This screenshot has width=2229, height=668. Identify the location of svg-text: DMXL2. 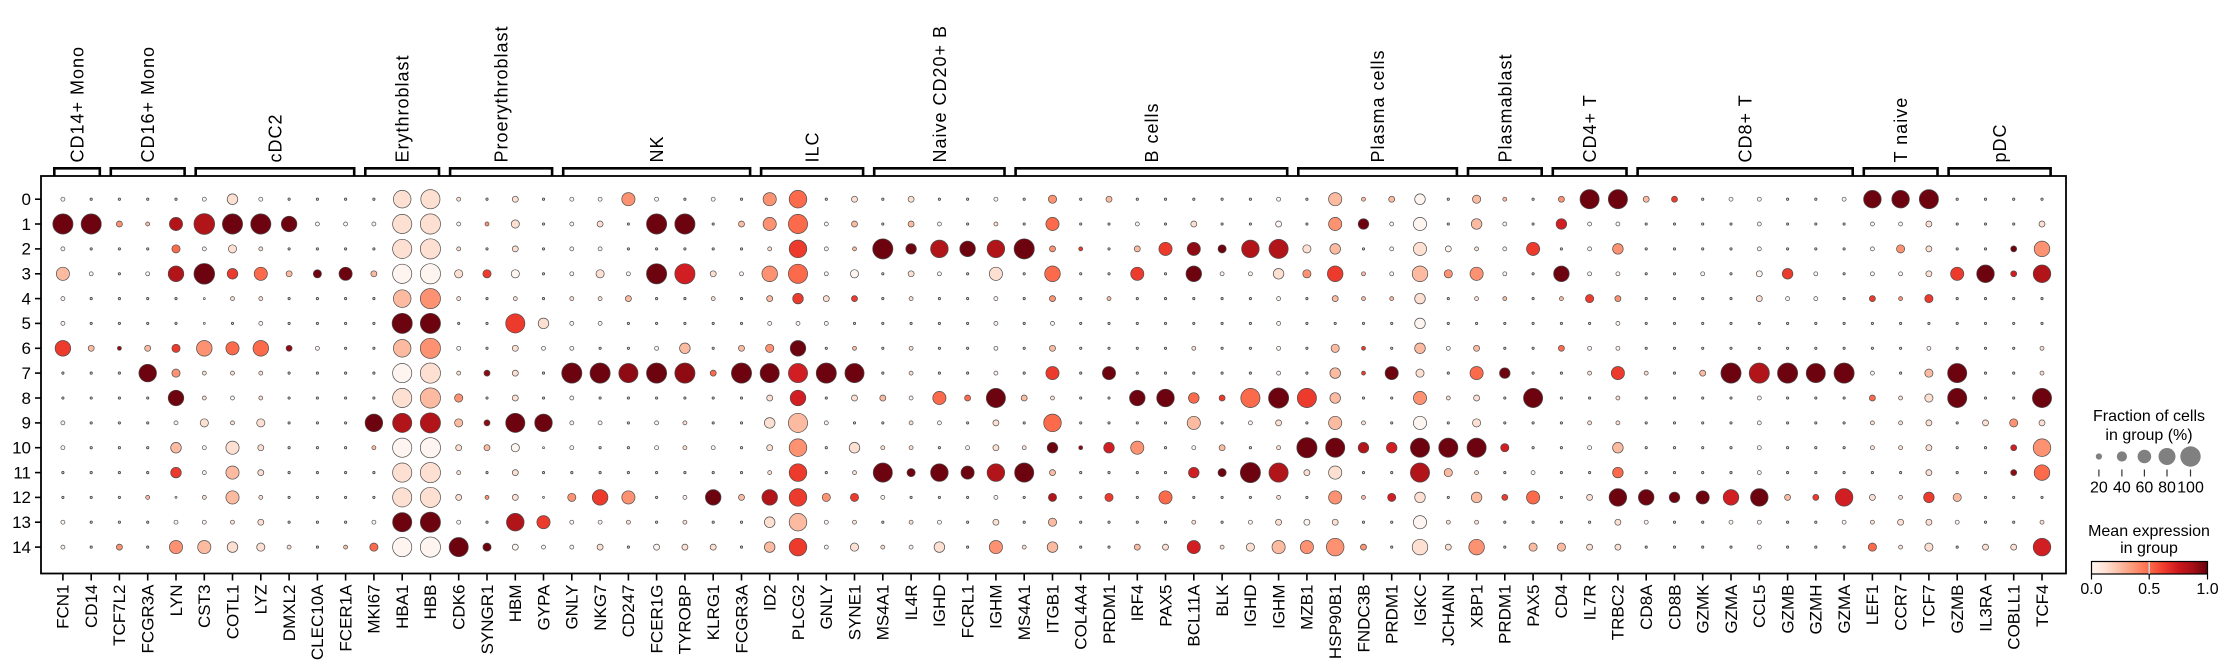
(289, 613).